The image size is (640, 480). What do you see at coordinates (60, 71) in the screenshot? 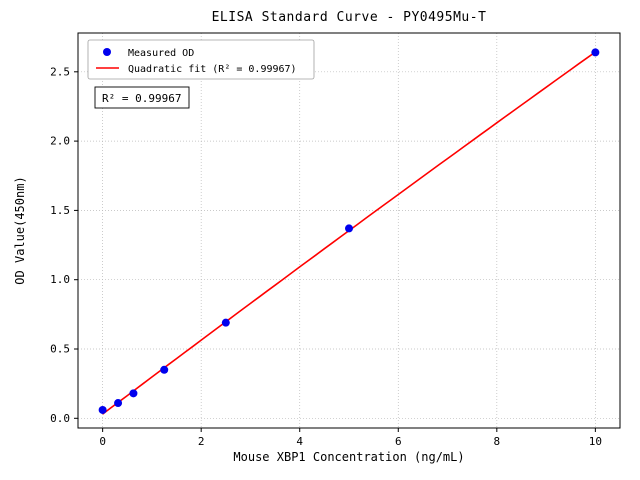
I see `y-tick-label: 2.5` at bounding box center [60, 71].